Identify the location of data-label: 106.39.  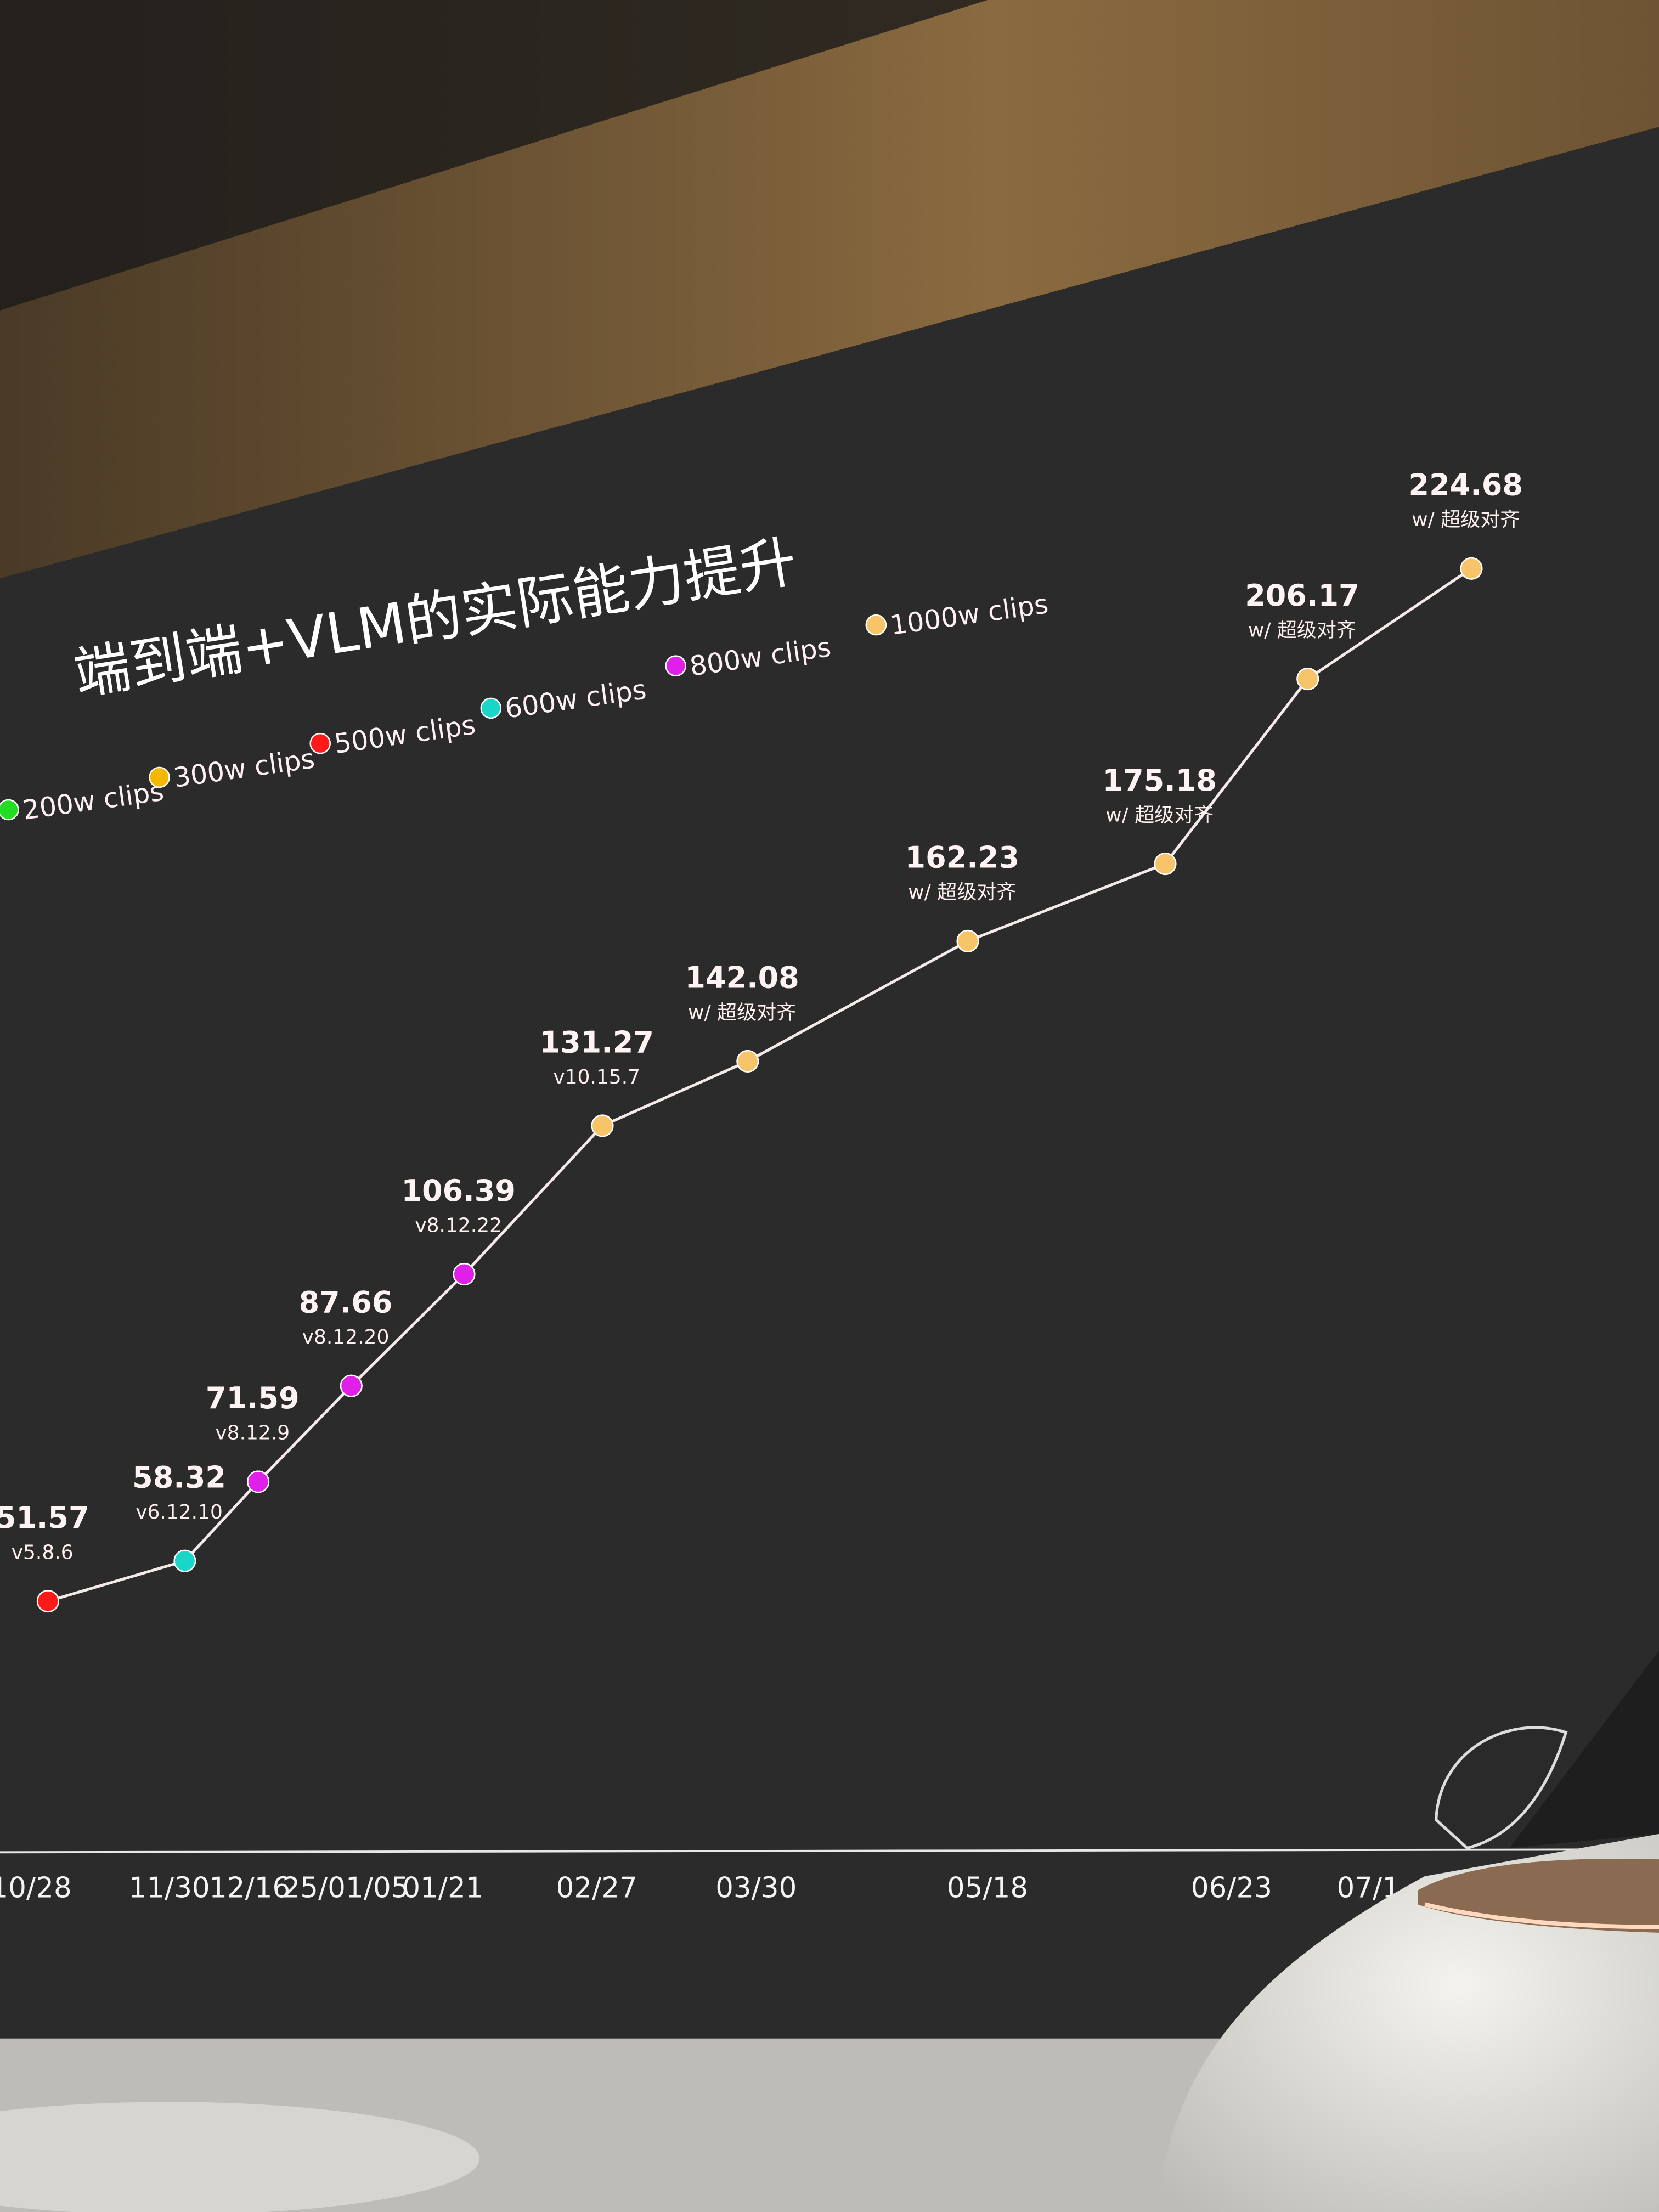
(459, 1190).